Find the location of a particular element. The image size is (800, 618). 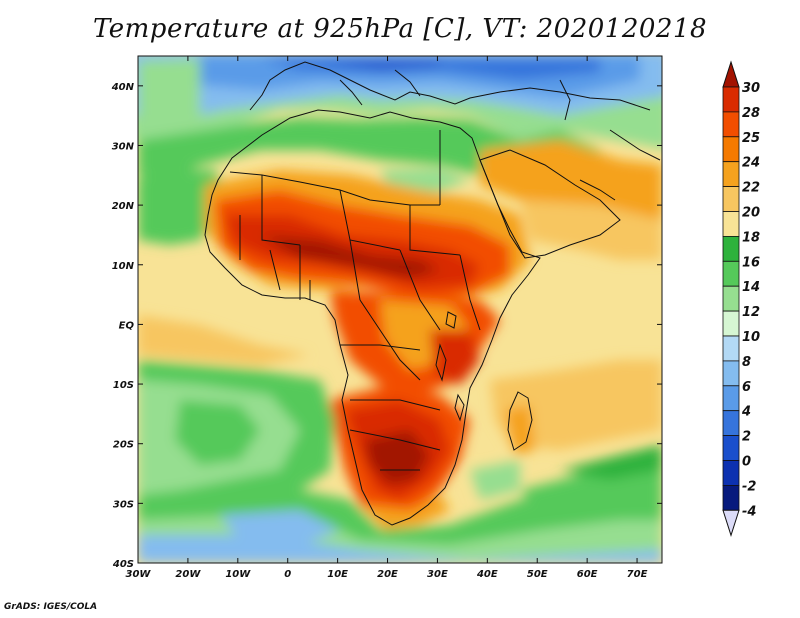

colorbar-label: 18 is located at coordinates (751, 237).